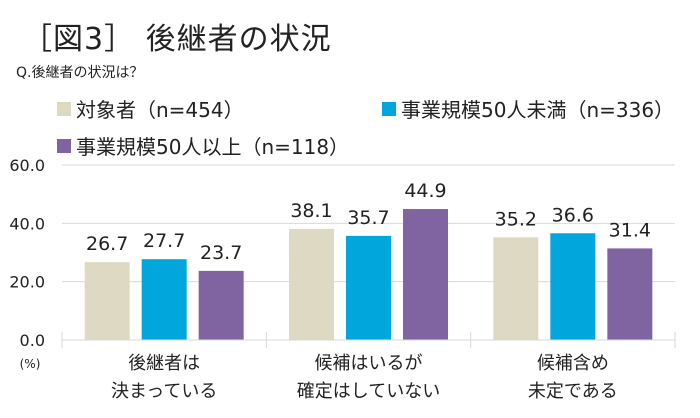  What do you see at coordinates (368, 391) in the screenshot?
I see `x-tick-label: 確定はしていない` at bounding box center [368, 391].